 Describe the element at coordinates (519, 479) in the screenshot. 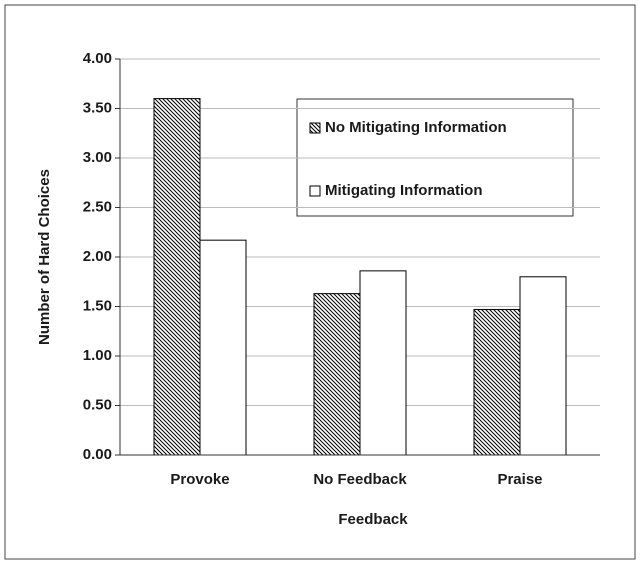

I see `x-tick-label: Praise` at that location.